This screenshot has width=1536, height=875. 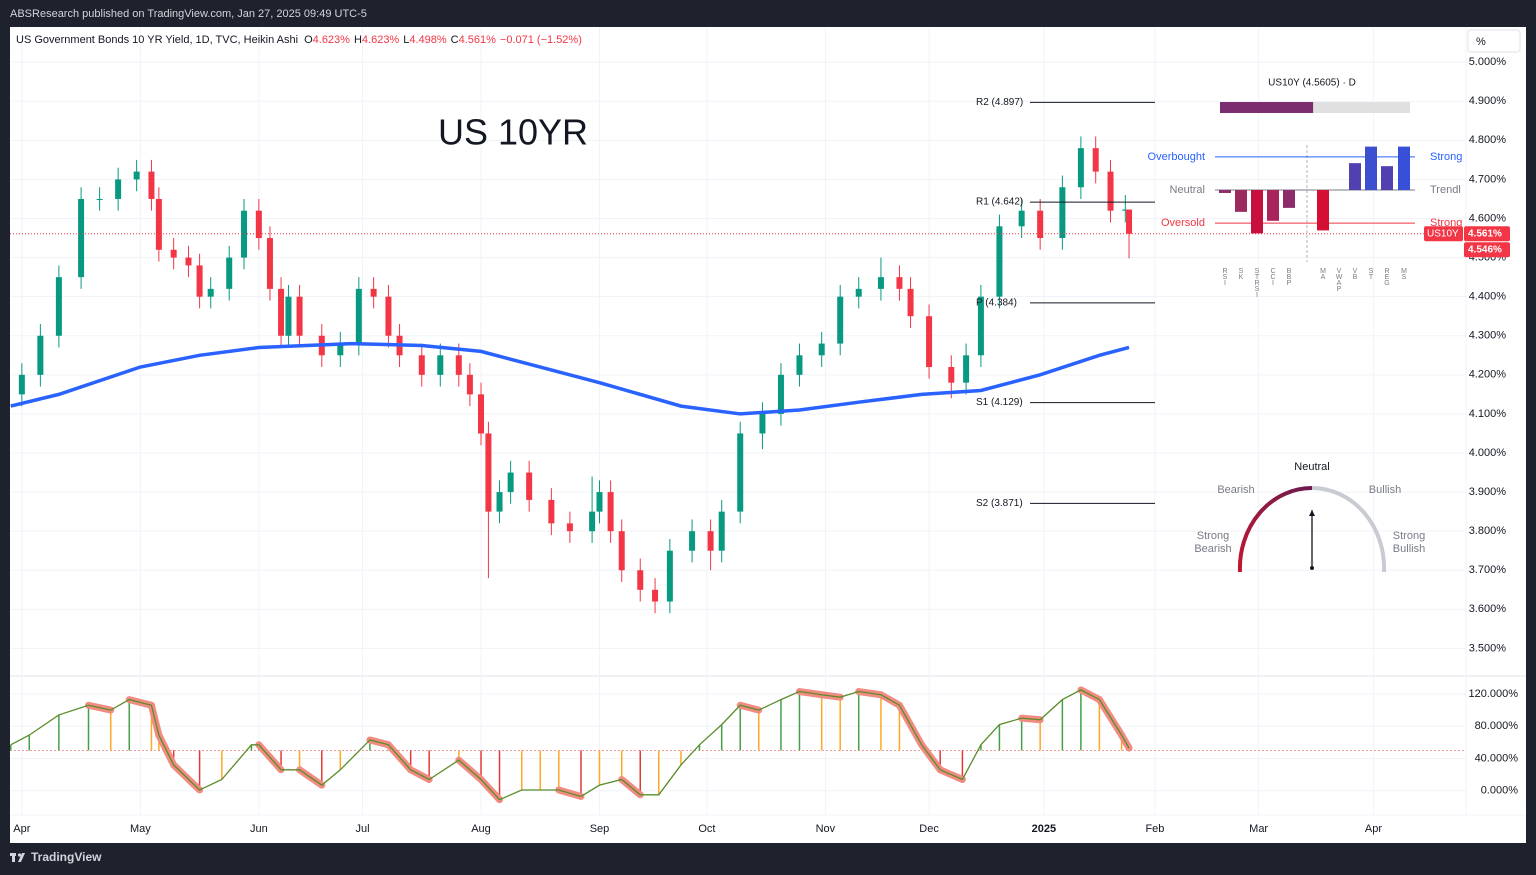 I want to click on oscillator-pane, so click(x=738, y=745).